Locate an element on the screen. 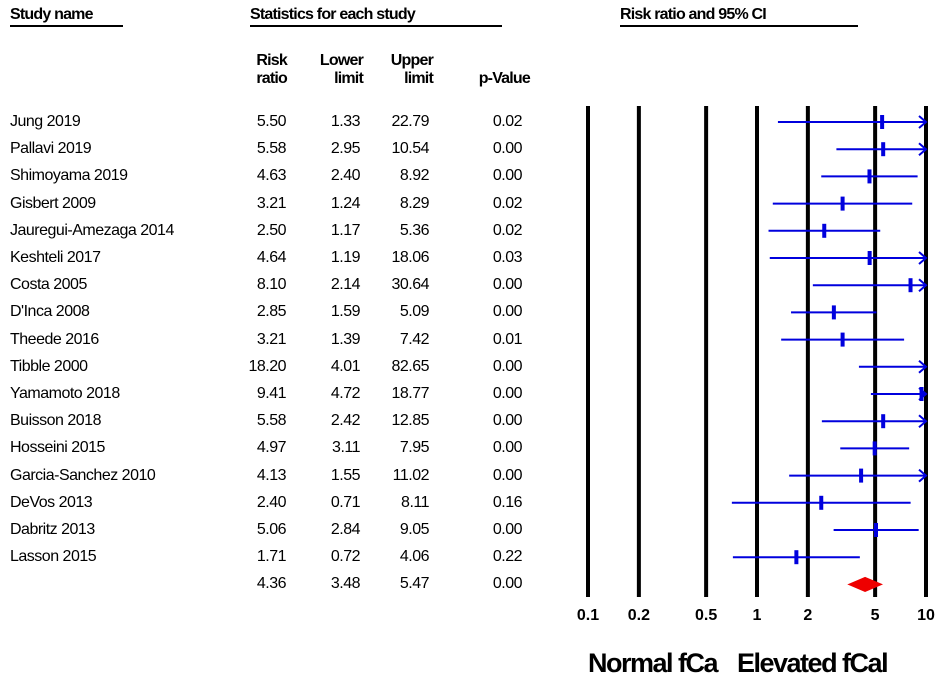 Image resolution: width=943 pixels, height=681 pixels. plot-title-header: Risk ratio and 95% CI is located at coordinates (693, 14).